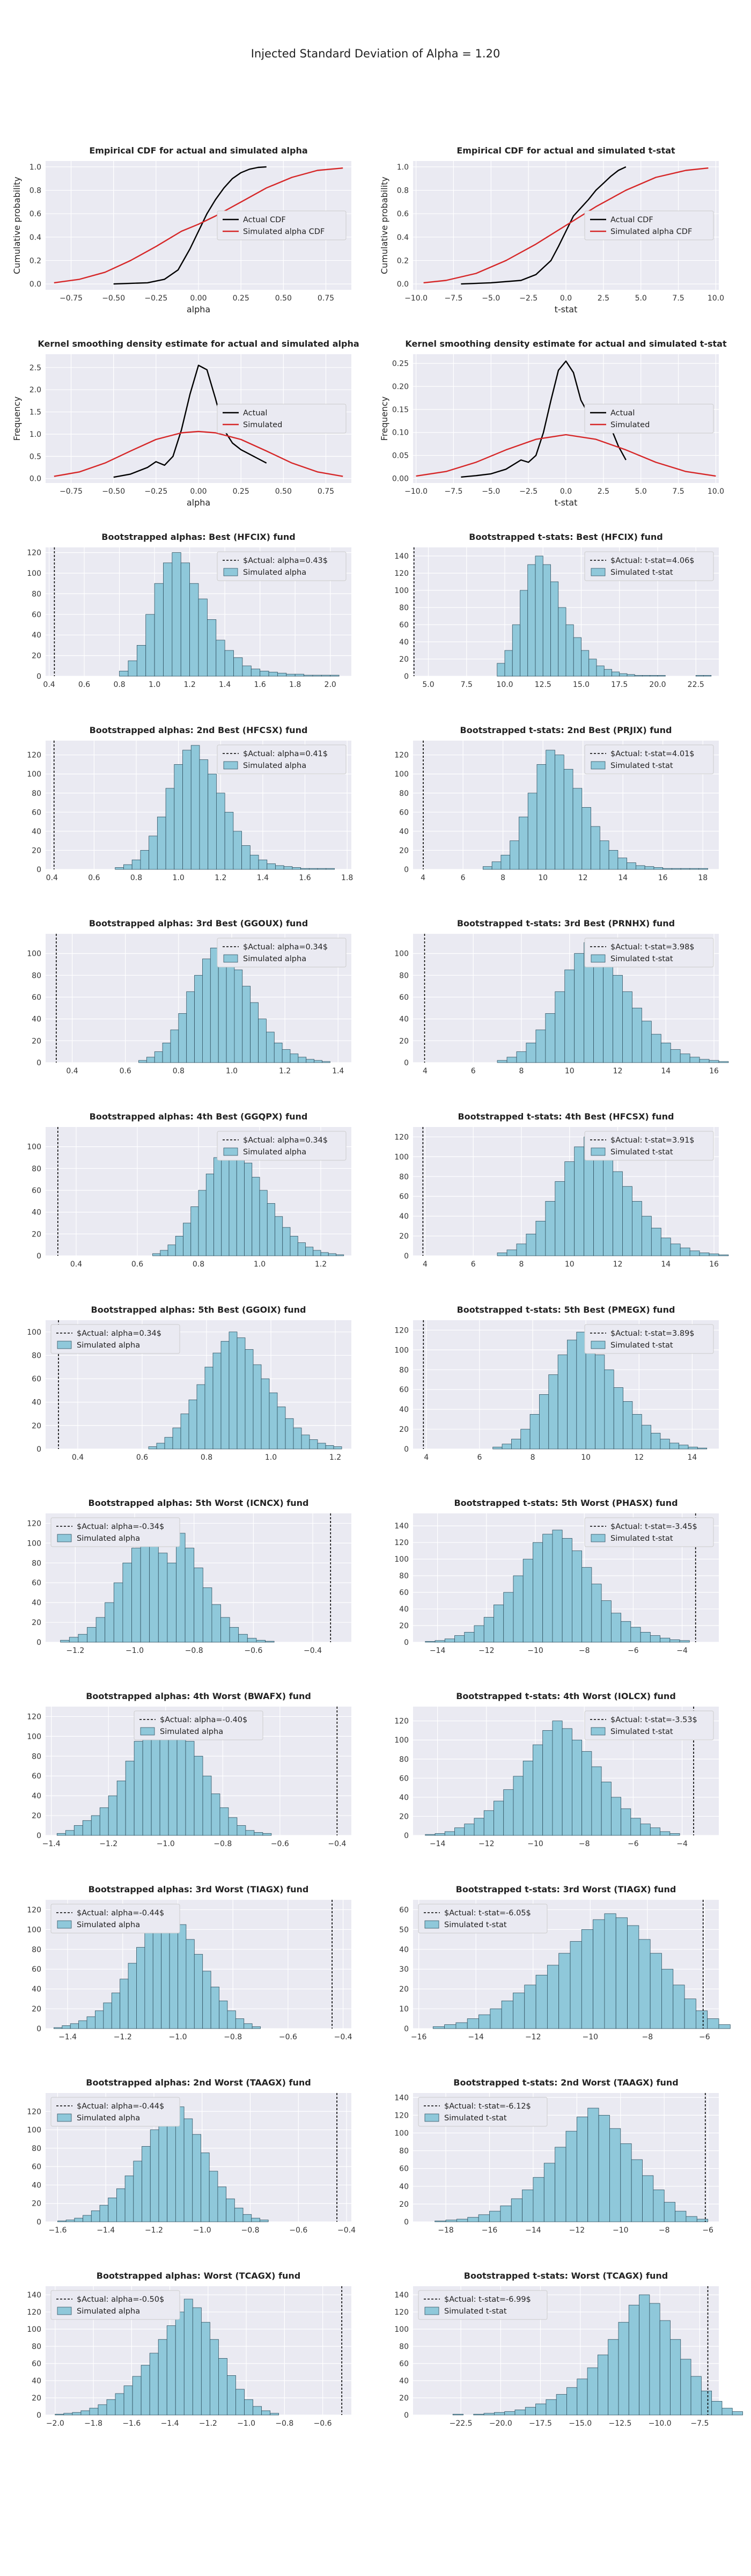  Describe the element at coordinates (619, 684) in the screenshot. I see `x-tick-label: 17.5` at that location.